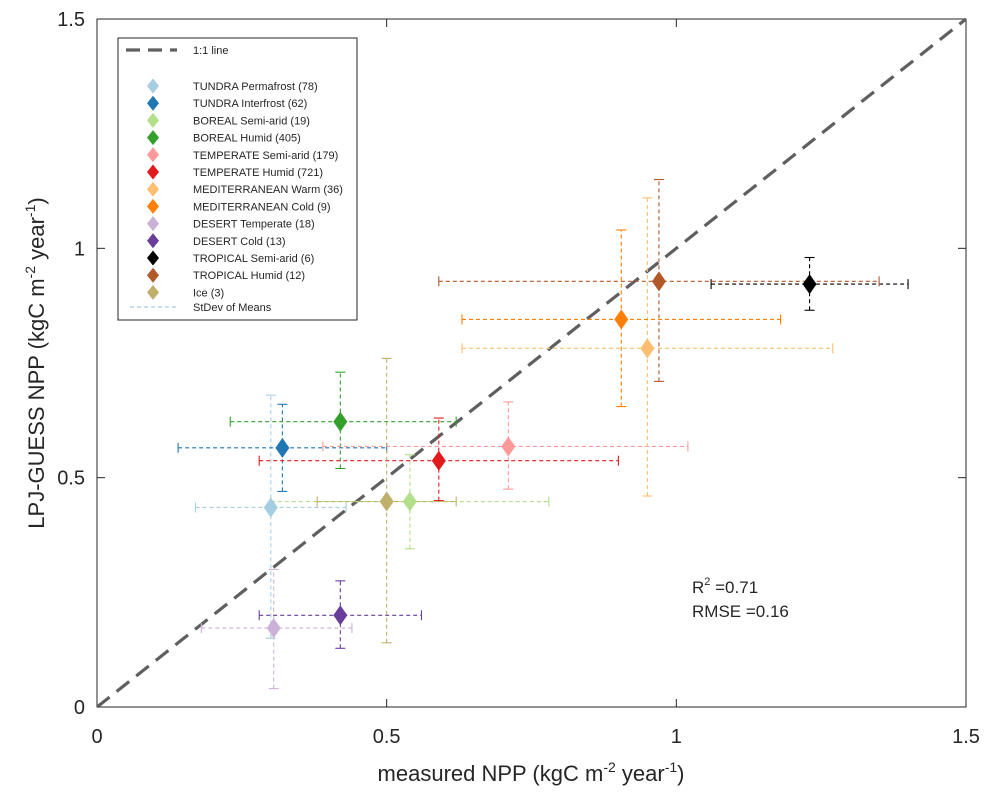  What do you see at coordinates (71, 364) in the screenshot?
I see `y-tick-labels: 0 0.5 1 1.5` at bounding box center [71, 364].